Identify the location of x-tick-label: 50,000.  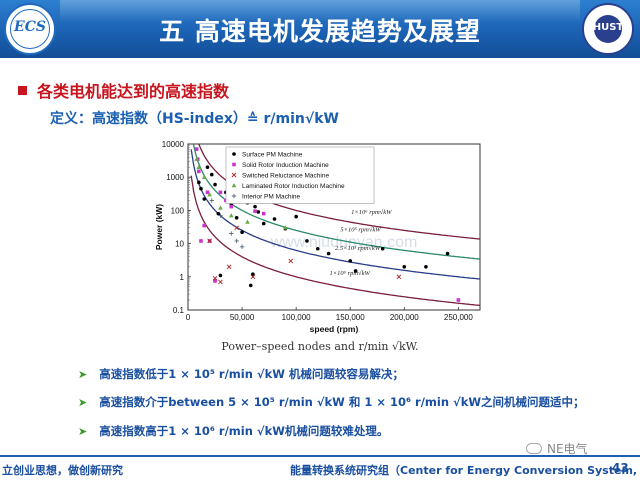
(242, 317).